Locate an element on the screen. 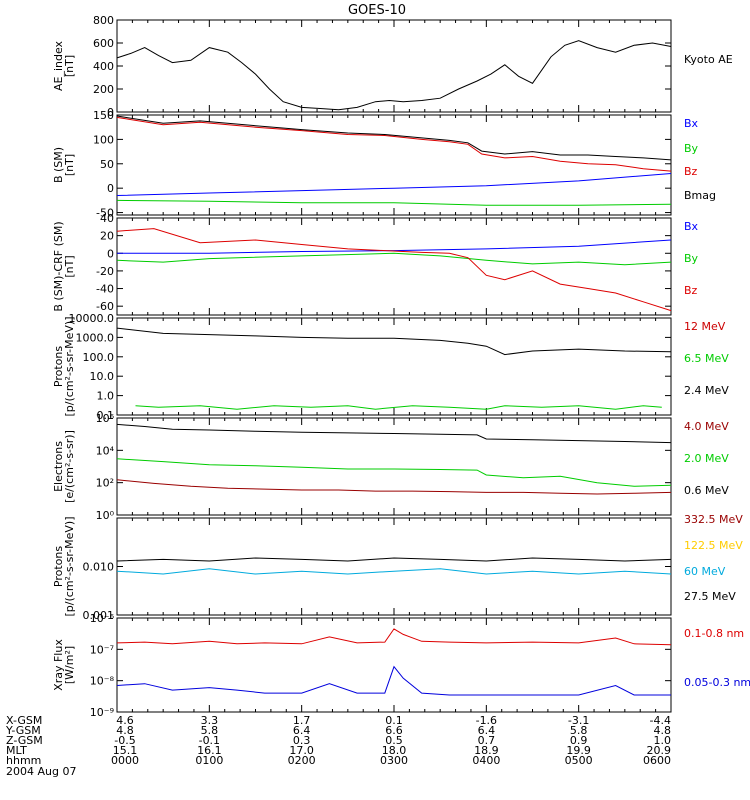 The height and width of the screenshot is (800, 750). legend-entry: 0.05-0.3 nm is located at coordinates (717, 682).